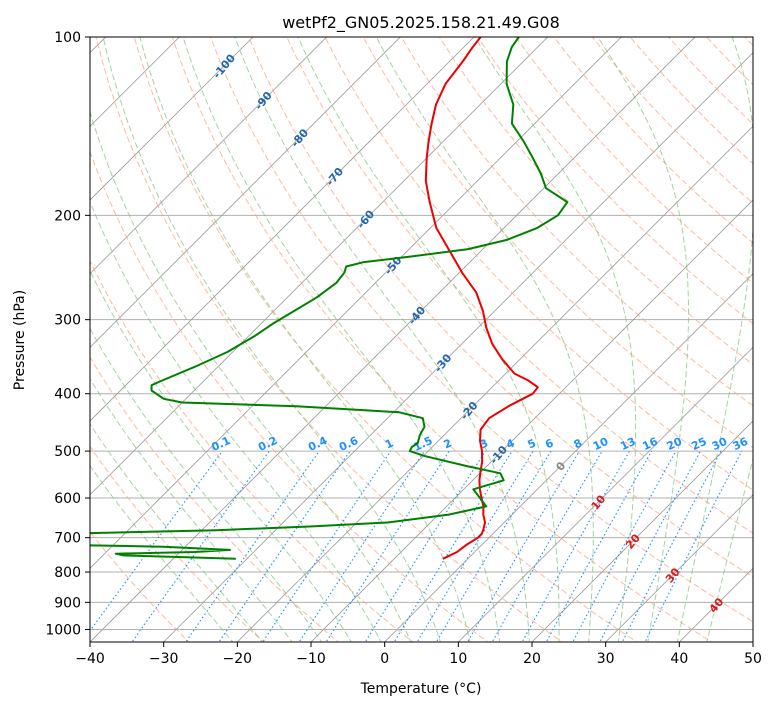 The width and height of the screenshot is (775, 708). I want to click on y-tick-label: 400, so click(67, 395).